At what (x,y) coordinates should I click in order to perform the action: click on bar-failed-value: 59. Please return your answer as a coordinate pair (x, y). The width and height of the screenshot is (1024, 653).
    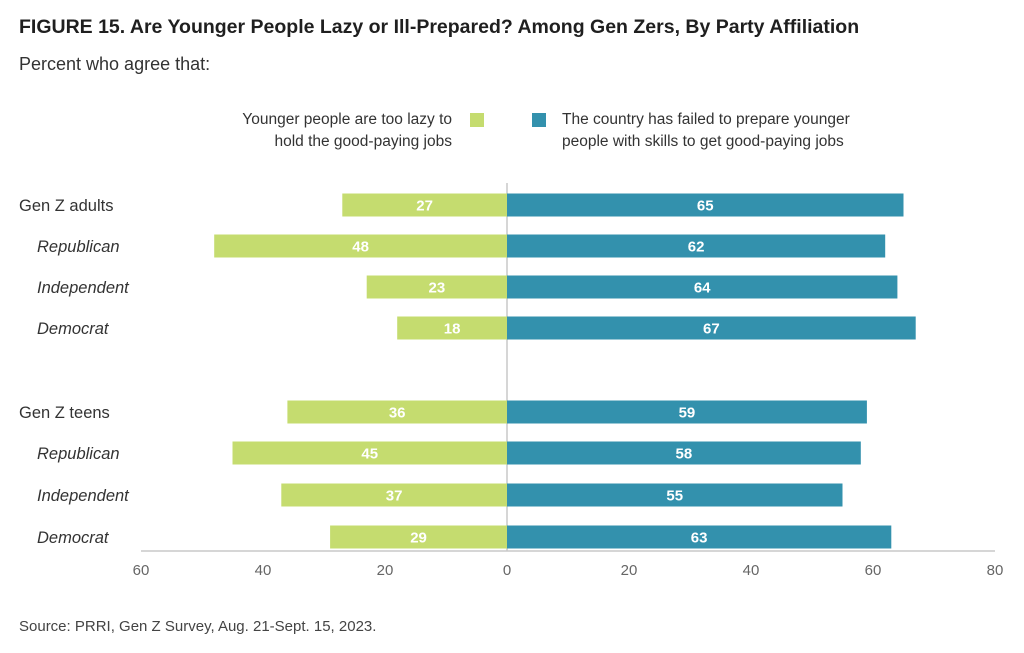
    Looking at the image, I should click on (687, 413).